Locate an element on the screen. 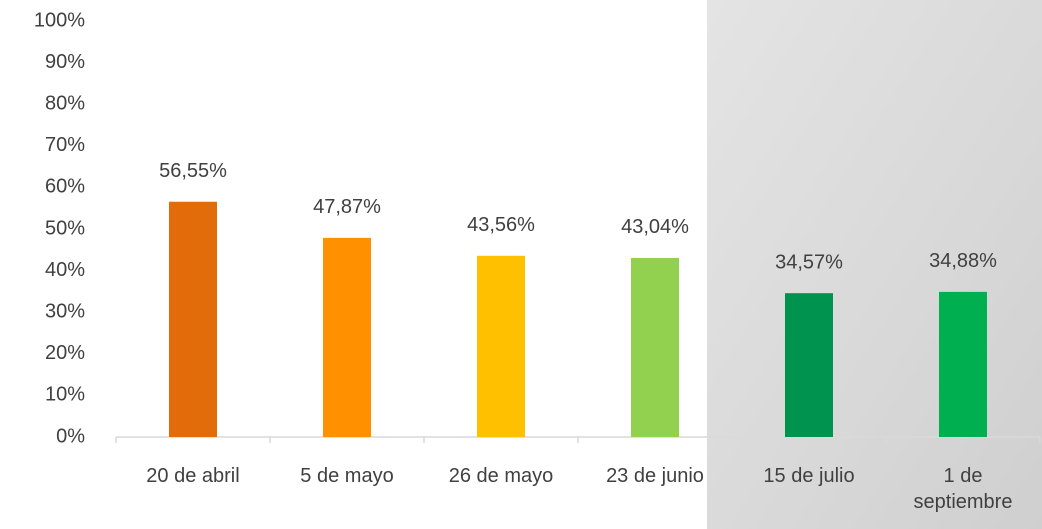 This screenshot has width=1042, height=529. y-tick-label: 80% is located at coordinates (65, 103).